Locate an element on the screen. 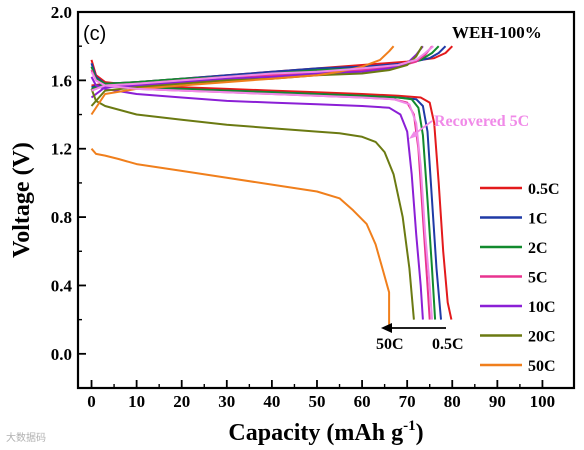 The width and height of the screenshot is (584, 450). y-tick-label: 1.6 is located at coordinates (61, 80).